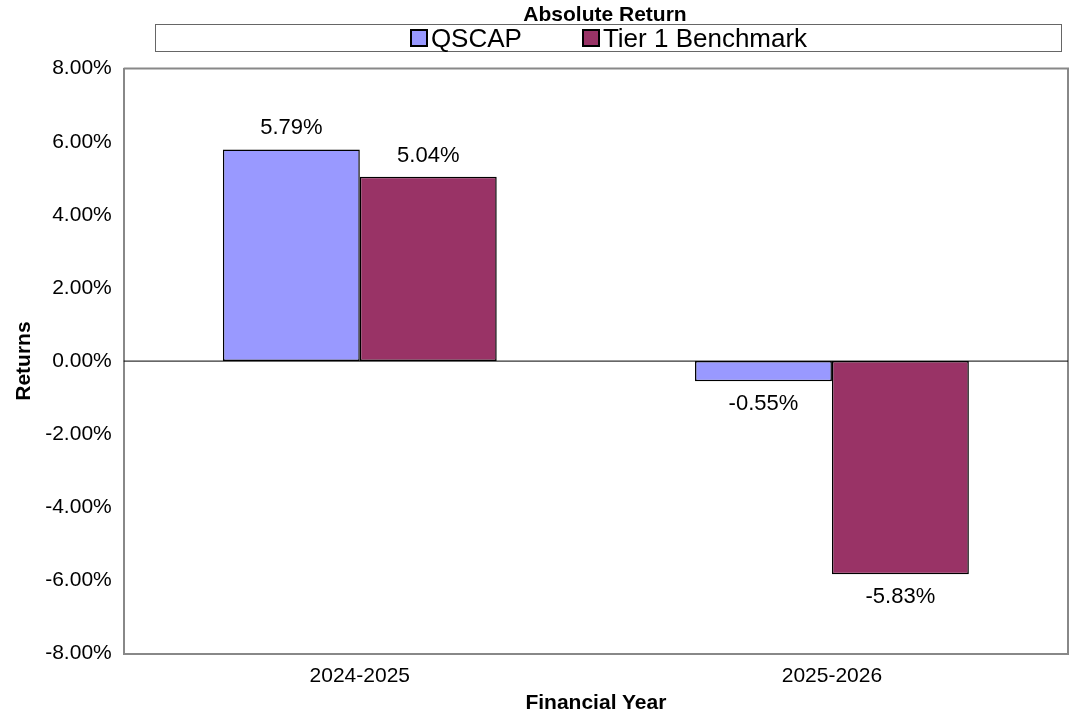 This screenshot has height=727, width=1070. Describe the element at coordinates (82, 140) in the screenshot. I see `y-tick-label: 6.00%` at that location.